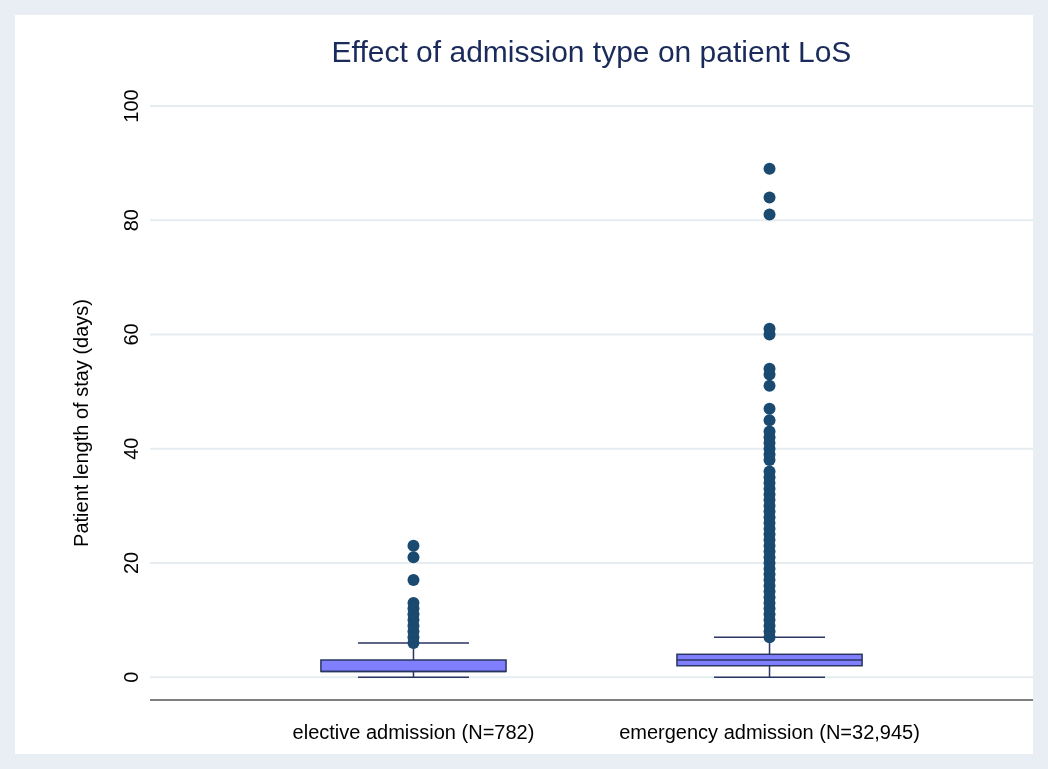 The height and width of the screenshot is (769, 1048). Describe the element at coordinates (131, 106) in the screenshot. I see `y-tick-label: 100` at that location.